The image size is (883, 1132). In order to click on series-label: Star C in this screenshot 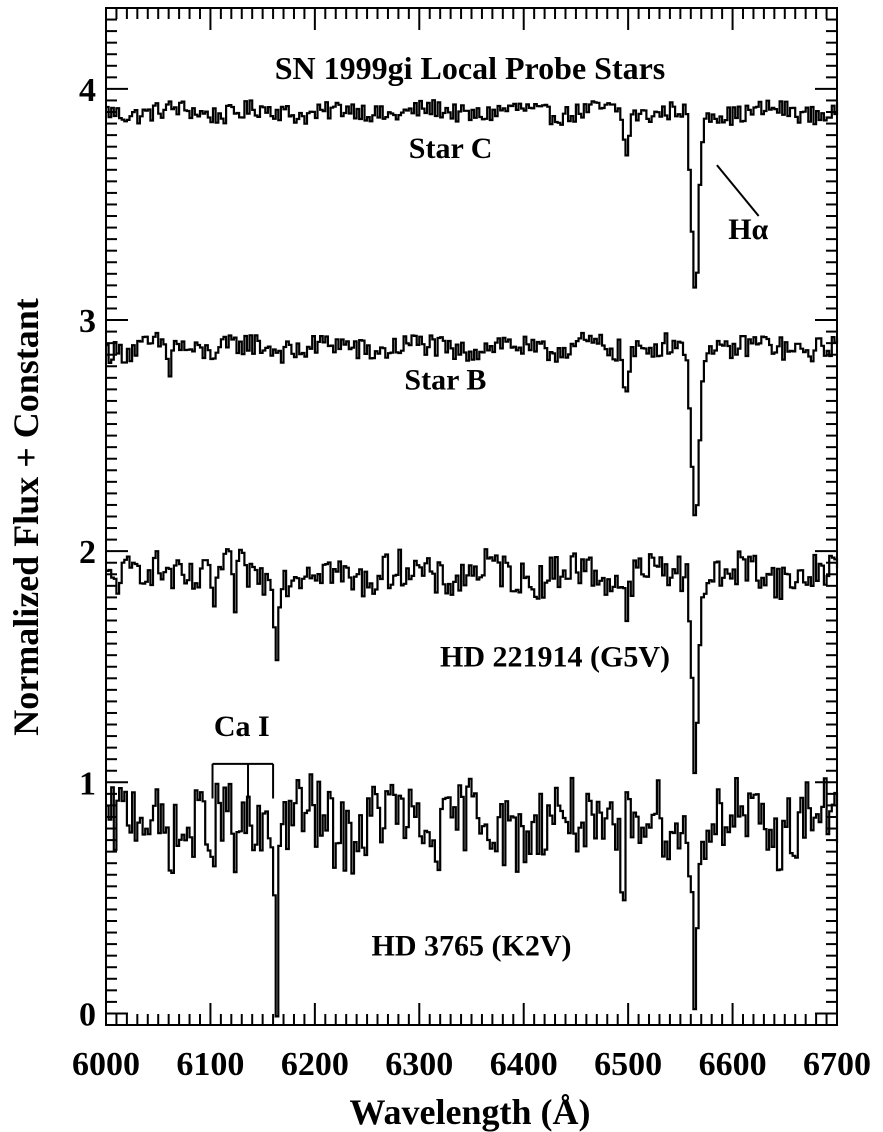, I will do `click(451, 148)`.